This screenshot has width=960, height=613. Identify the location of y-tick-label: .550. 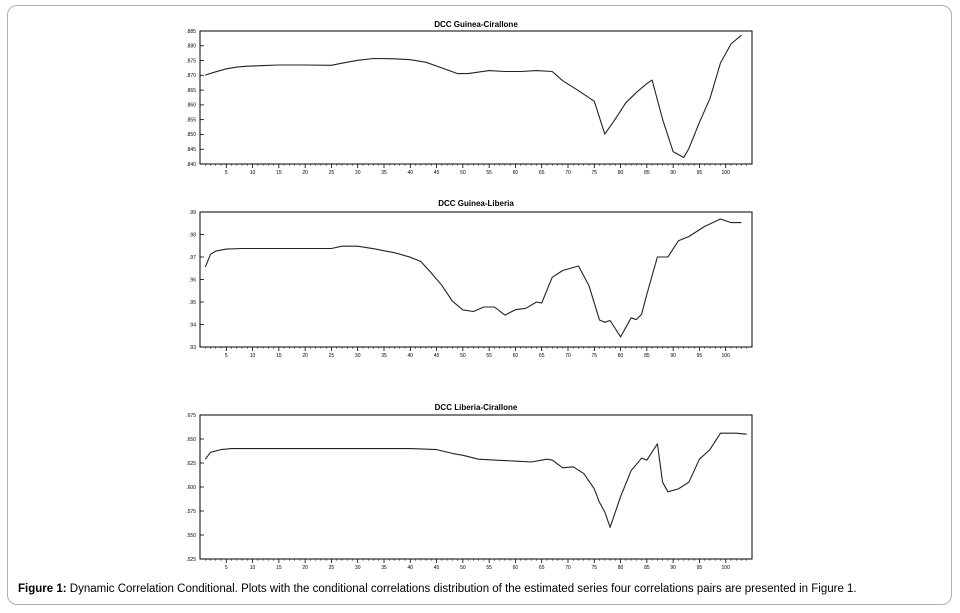
(191, 536).